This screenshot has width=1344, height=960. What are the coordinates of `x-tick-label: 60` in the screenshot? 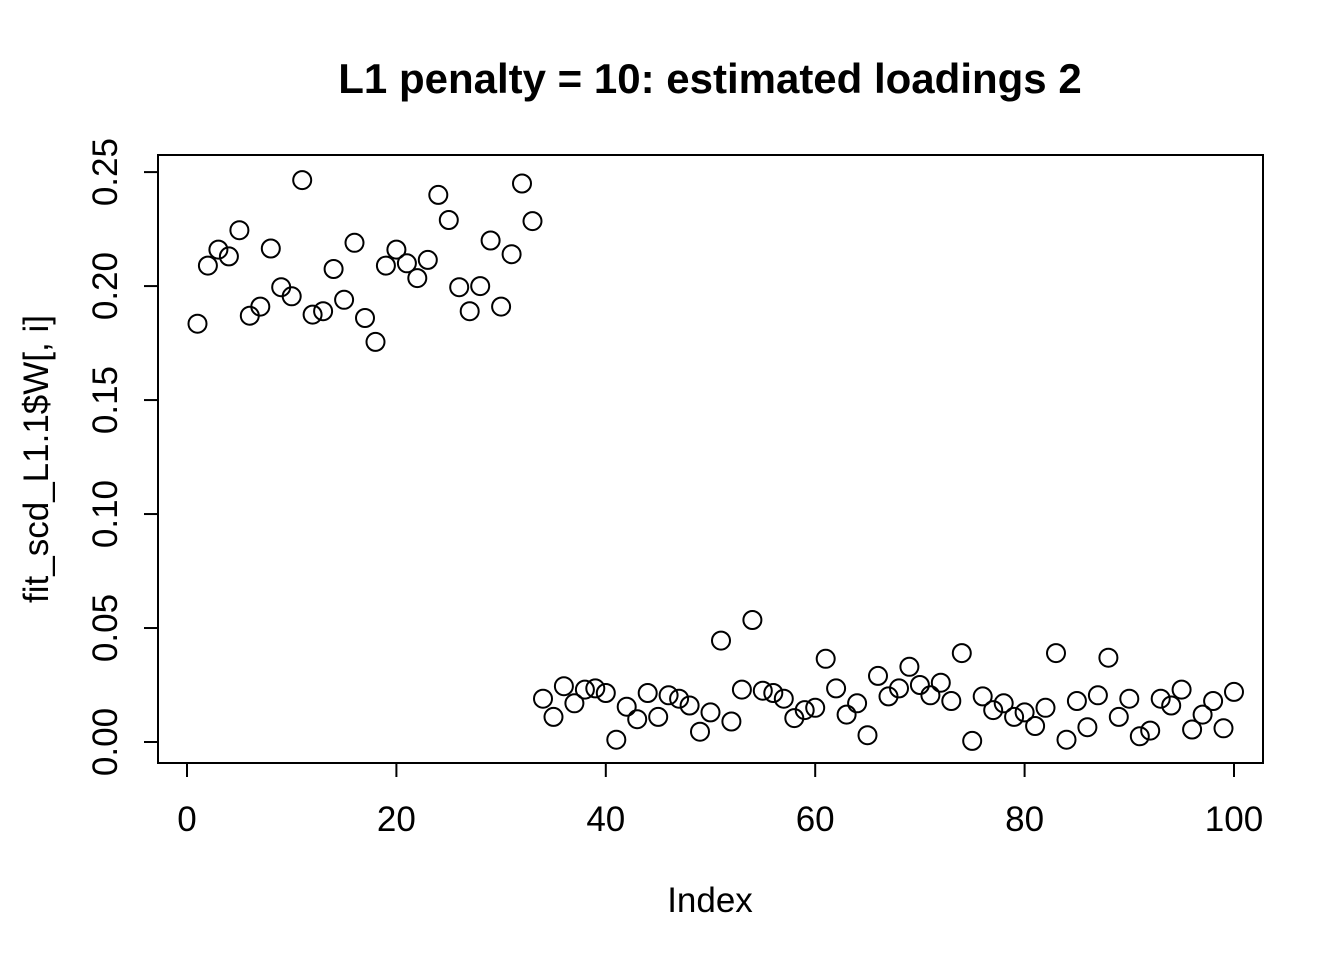 It's located at (815, 819).